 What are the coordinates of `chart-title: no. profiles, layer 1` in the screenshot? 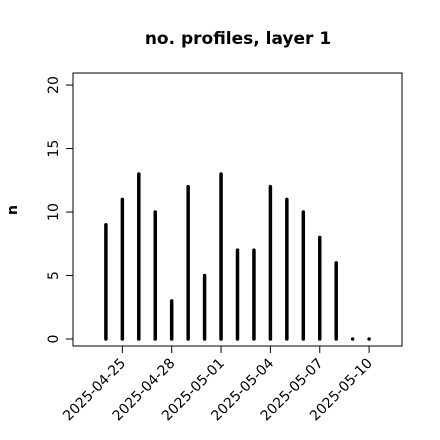 It's located at (238, 39).